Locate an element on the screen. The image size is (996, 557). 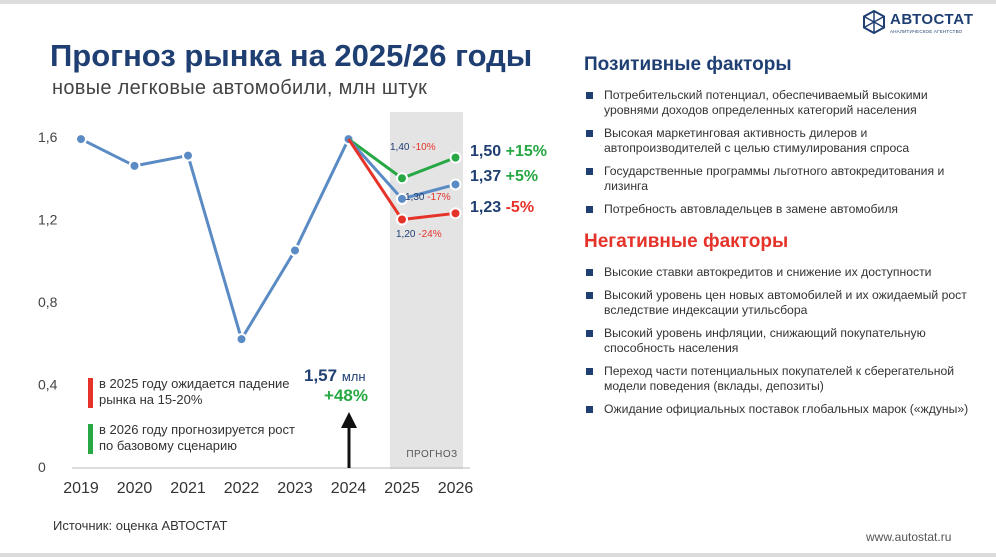
y-tick-label: 1,6 is located at coordinates (48, 137).